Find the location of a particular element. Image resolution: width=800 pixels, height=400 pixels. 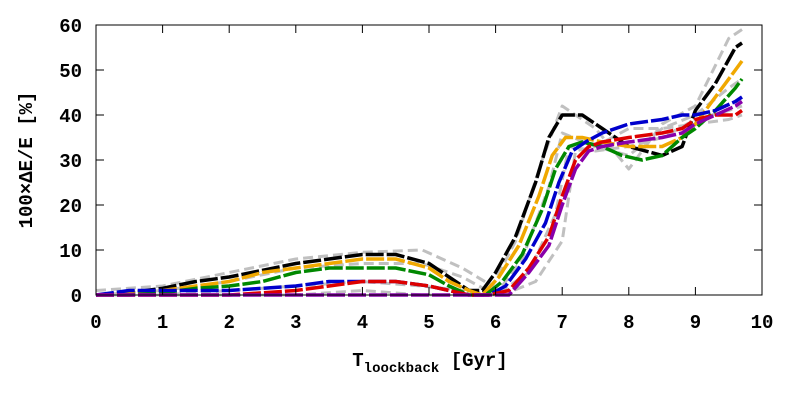

y-tick-label-0: 0 is located at coordinates (76, 297).